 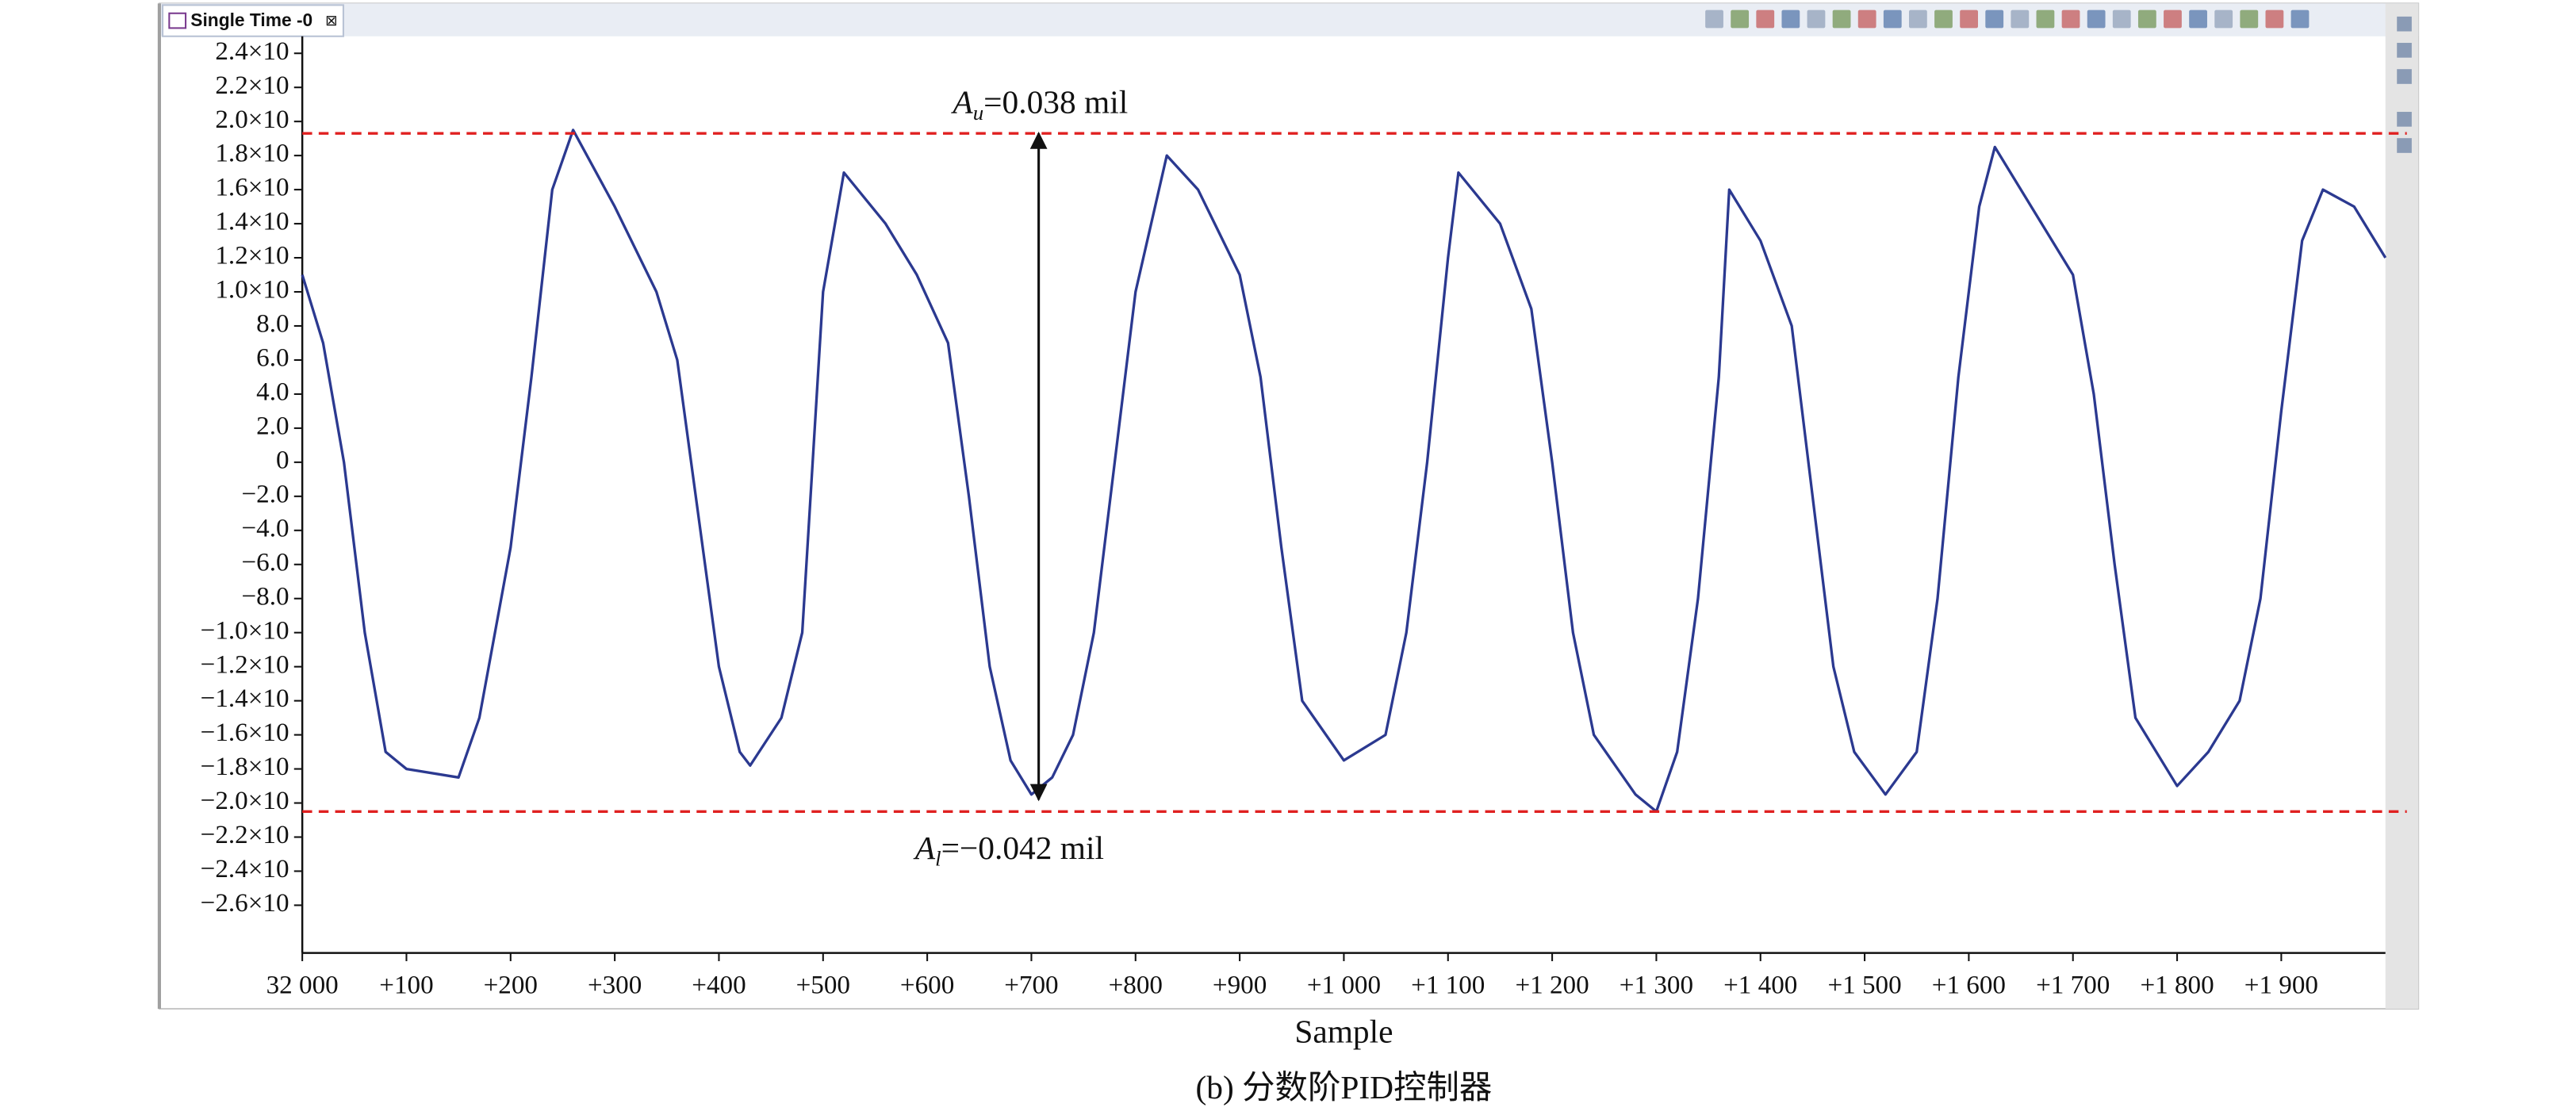 I want to click on annotation: Al=−0.042 mil, so click(x=1009, y=851).